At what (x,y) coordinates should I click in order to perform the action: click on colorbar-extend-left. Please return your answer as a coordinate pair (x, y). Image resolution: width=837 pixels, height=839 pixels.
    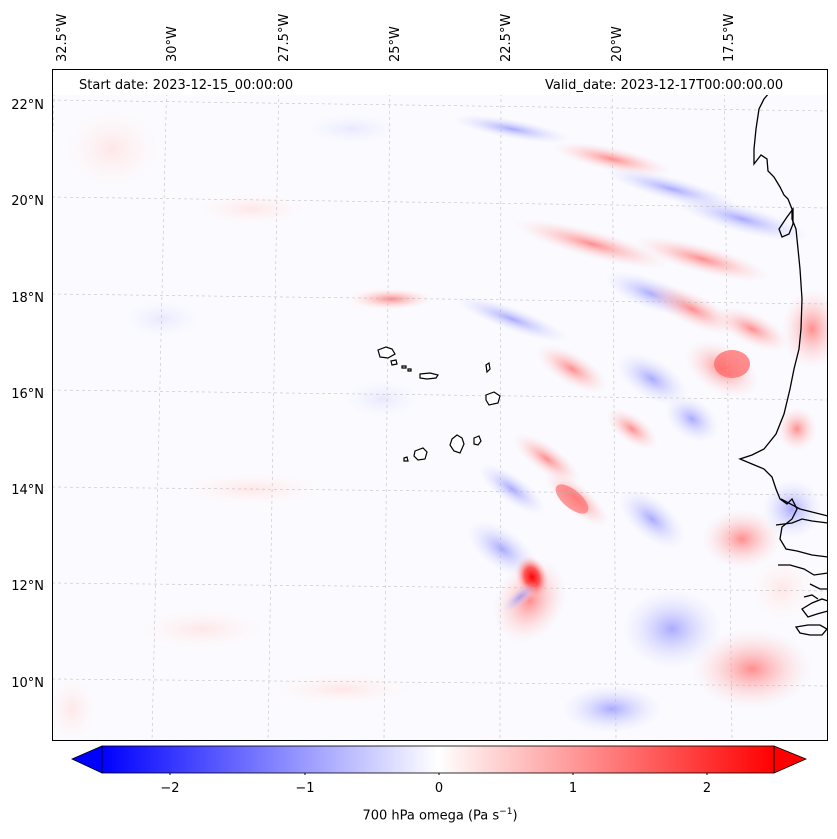
    Looking at the image, I should click on (87, 759).